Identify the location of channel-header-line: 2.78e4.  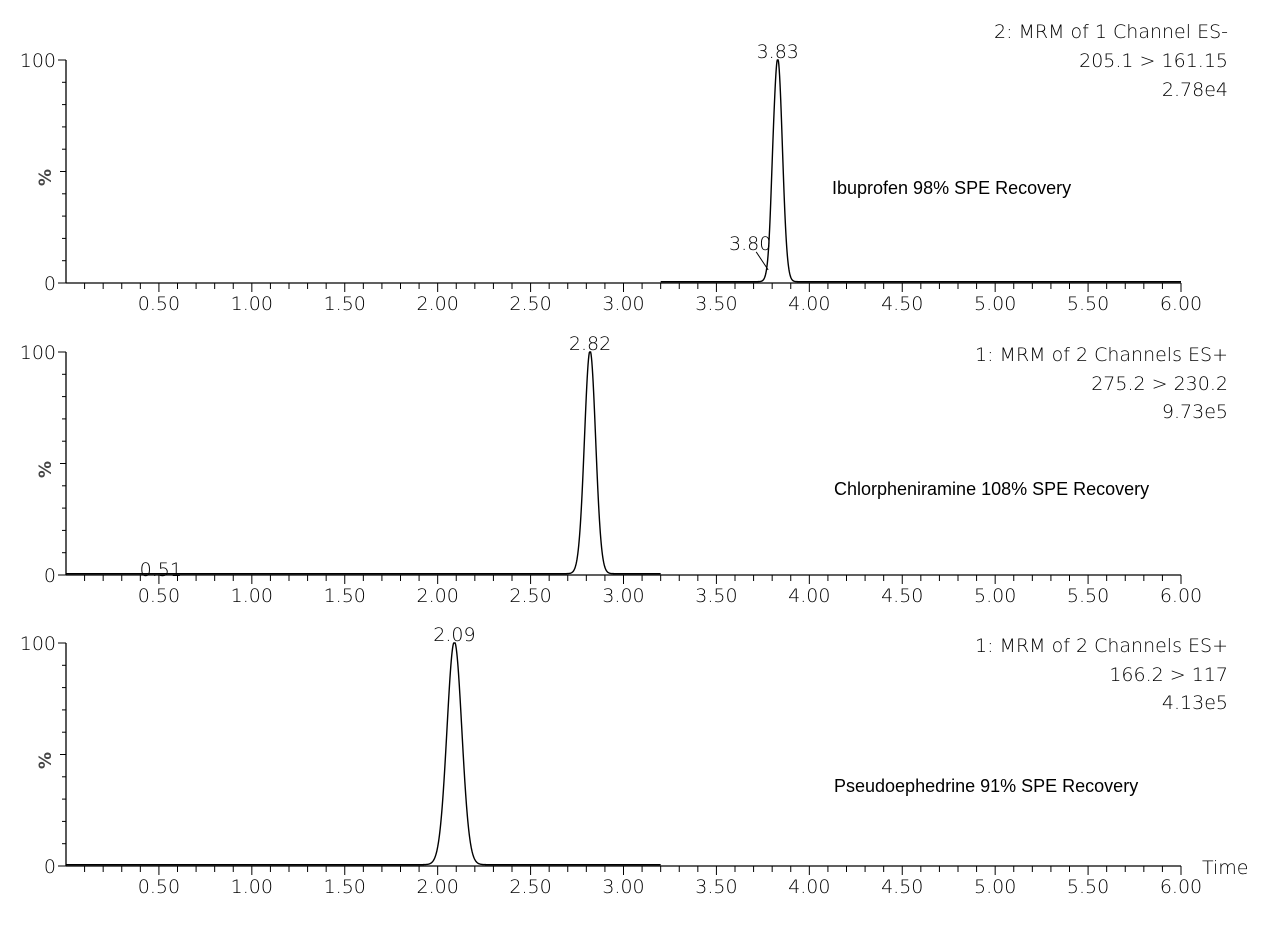
(1195, 90).